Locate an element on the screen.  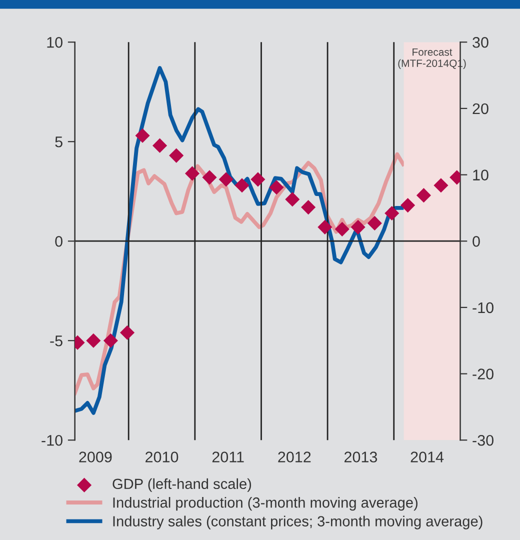
y2-tick-label: -10 is located at coordinates (483, 308).